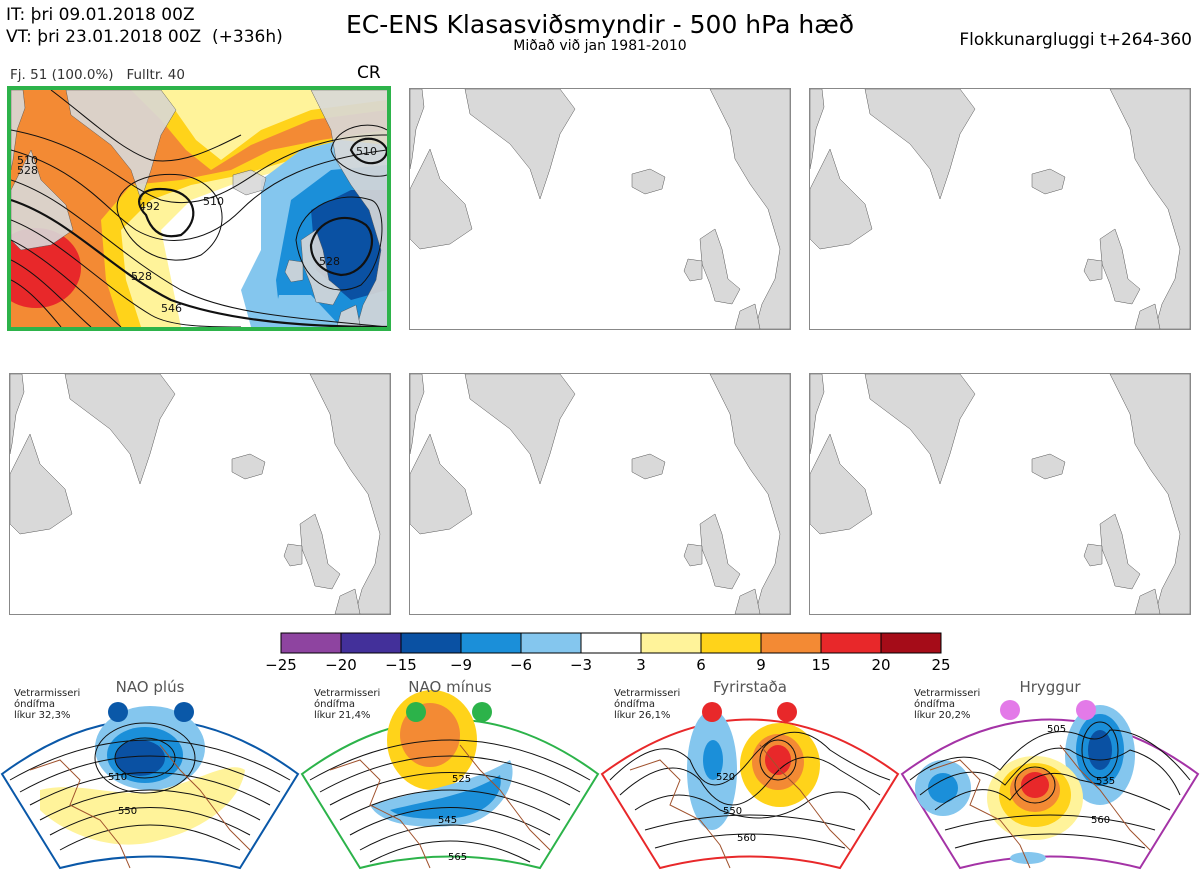 The image size is (1200, 871). Describe the element at coordinates (450, 780) in the screenshot. I see `regime-map-2: 525 545 565` at that location.